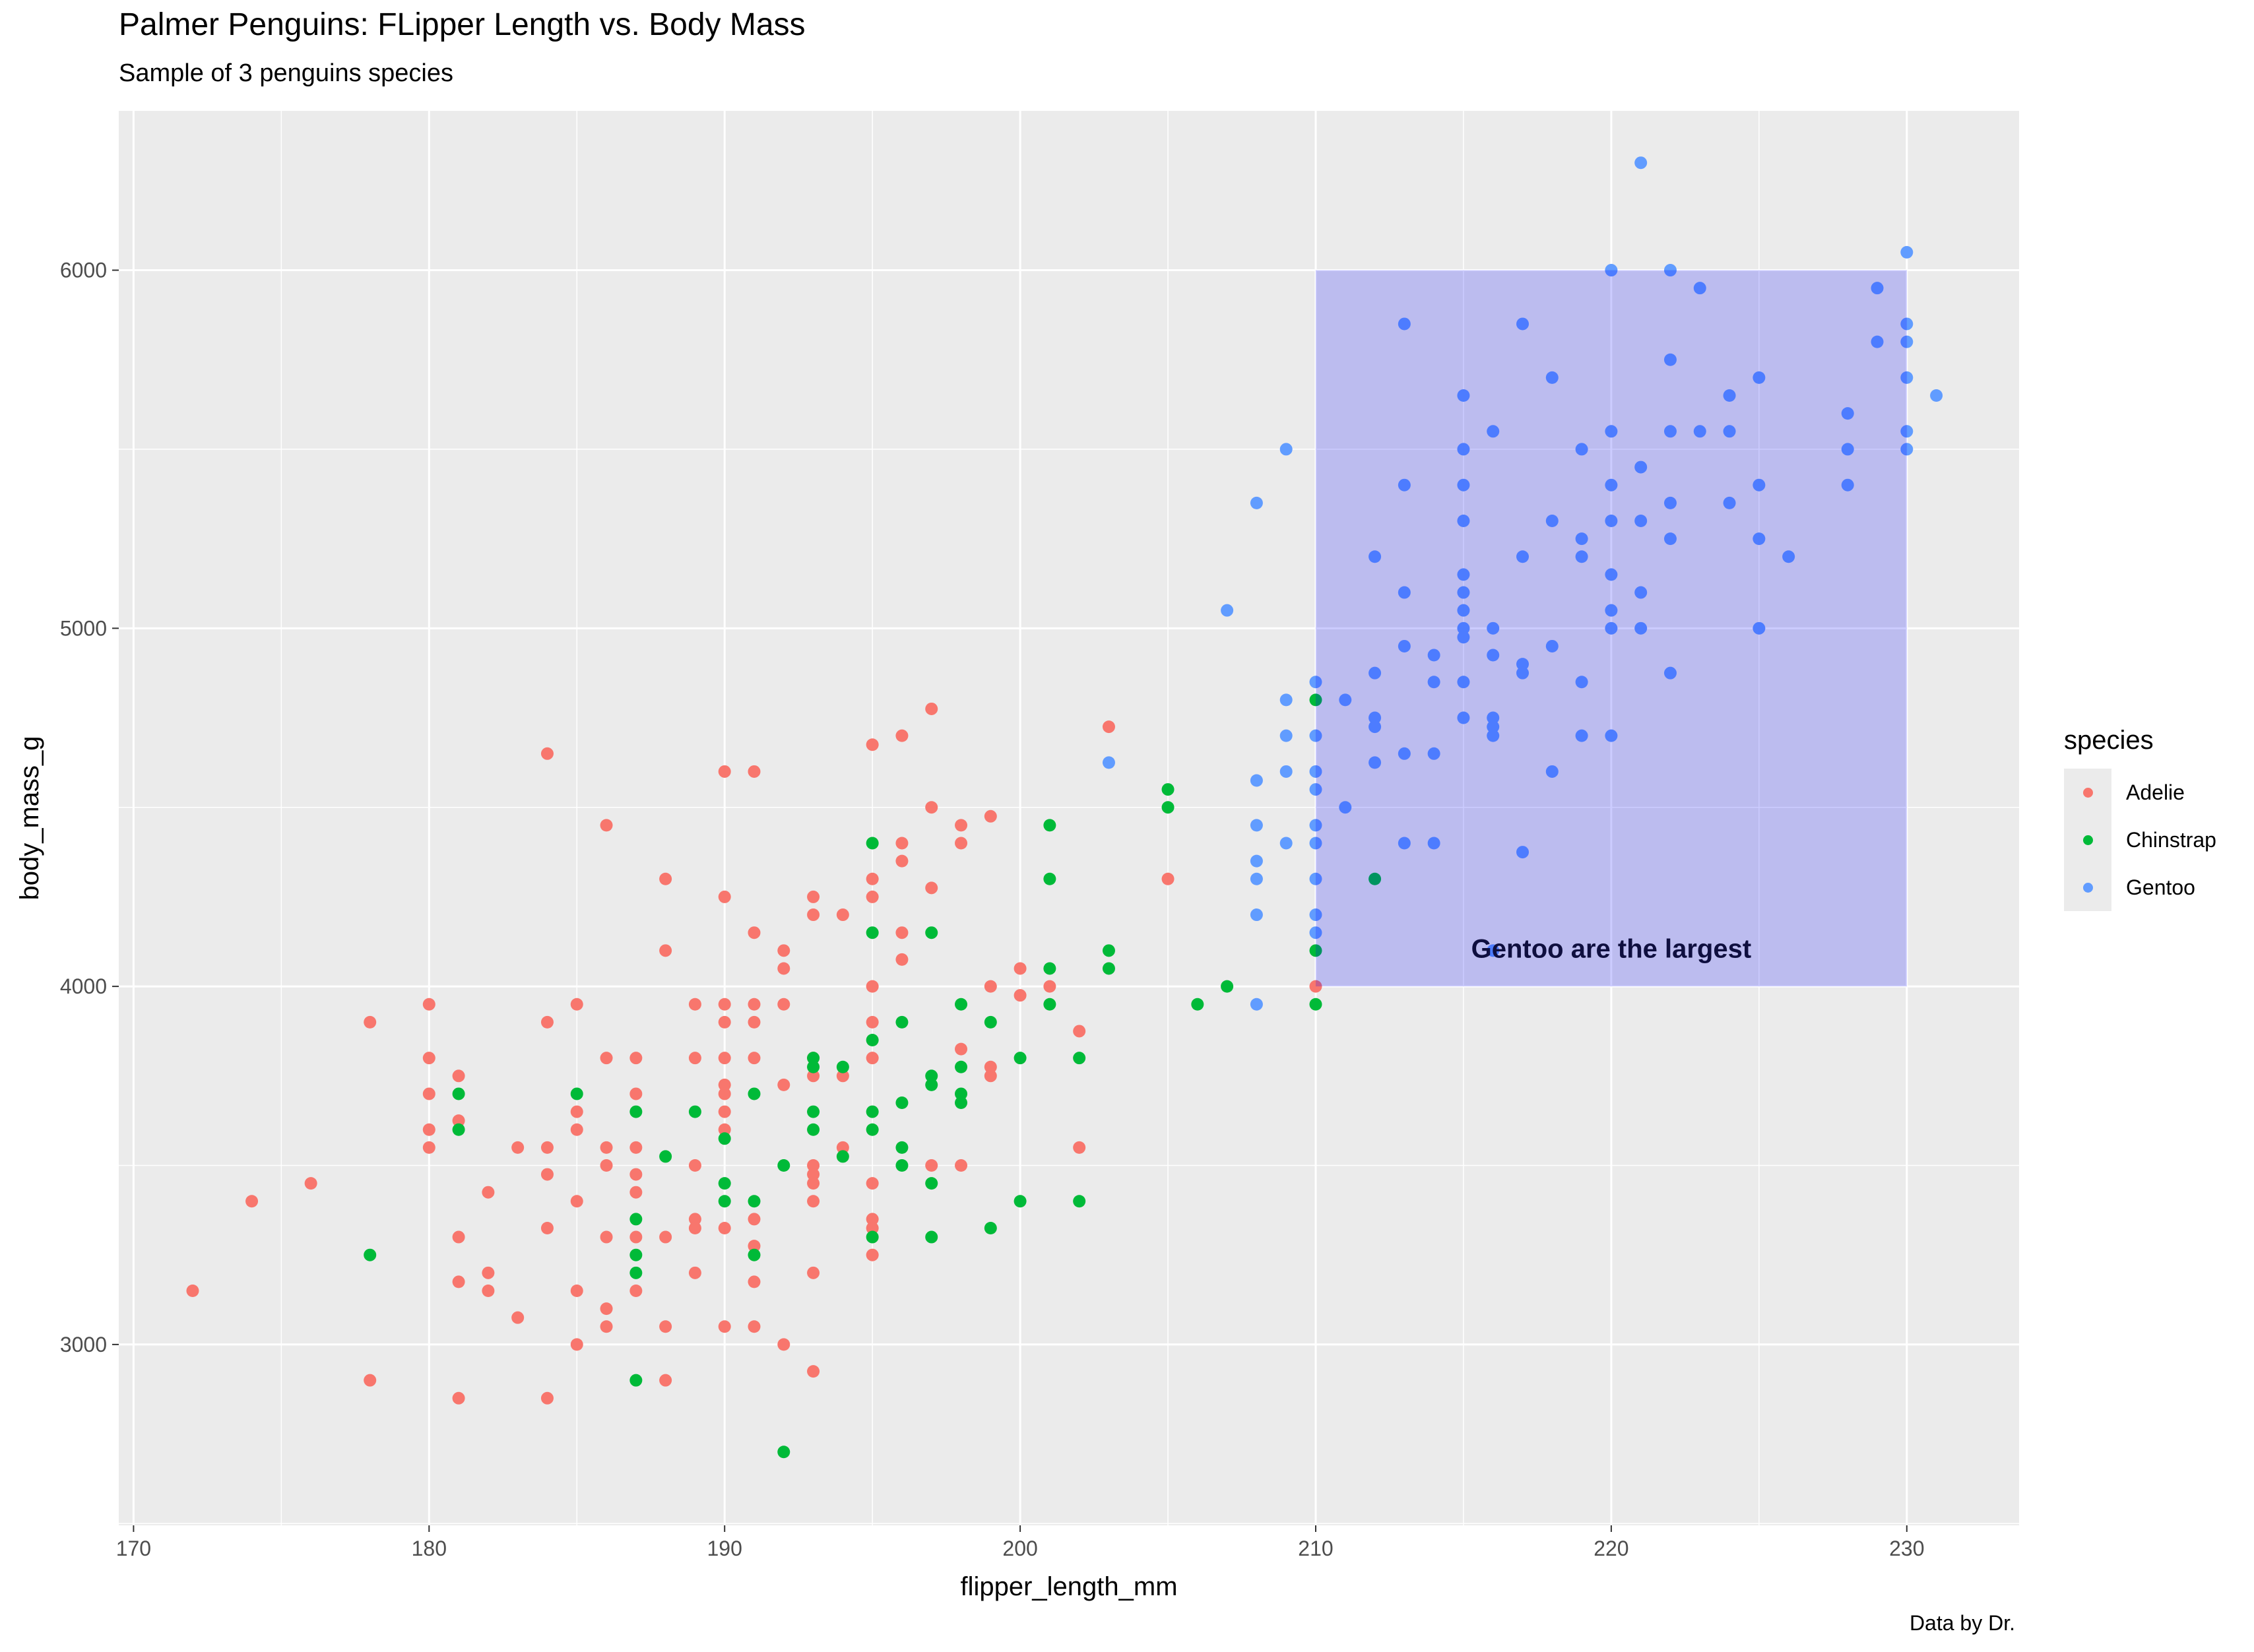  What do you see at coordinates (2087, 792) in the screenshot?
I see `legend-swatch` at bounding box center [2087, 792].